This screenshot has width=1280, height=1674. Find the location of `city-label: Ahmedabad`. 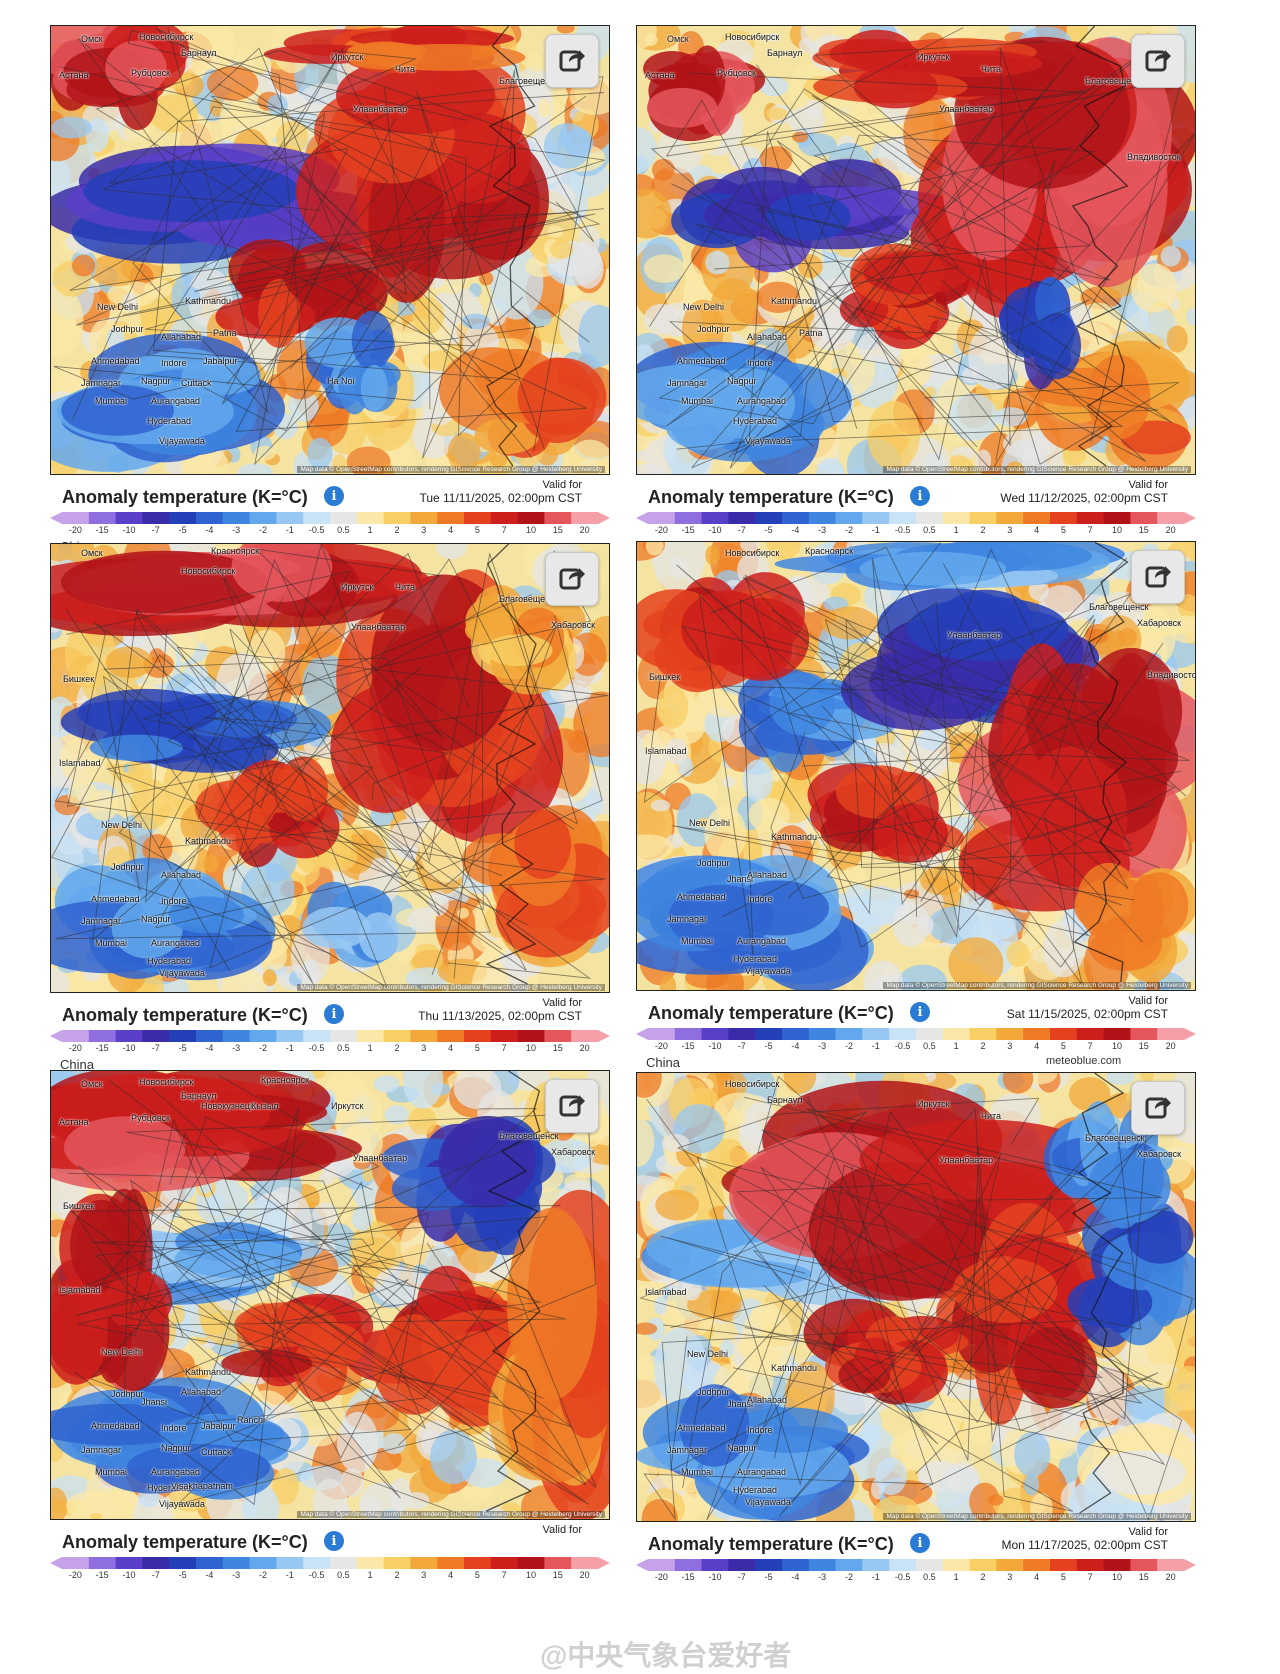

city-label: Ahmedabad is located at coordinates (701, 1428).